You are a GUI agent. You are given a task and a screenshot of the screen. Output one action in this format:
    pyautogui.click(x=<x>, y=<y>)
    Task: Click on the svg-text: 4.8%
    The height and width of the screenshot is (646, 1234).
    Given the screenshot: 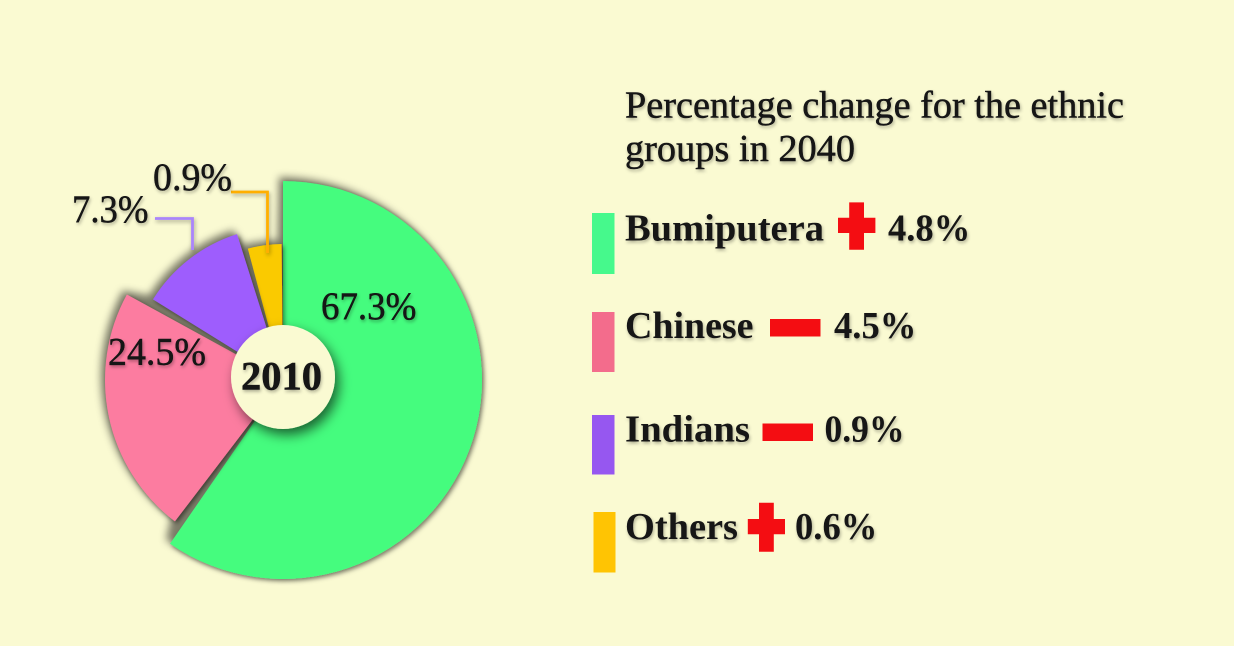 What is the action you would take?
    pyautogui.click(x=929, y=228)
    